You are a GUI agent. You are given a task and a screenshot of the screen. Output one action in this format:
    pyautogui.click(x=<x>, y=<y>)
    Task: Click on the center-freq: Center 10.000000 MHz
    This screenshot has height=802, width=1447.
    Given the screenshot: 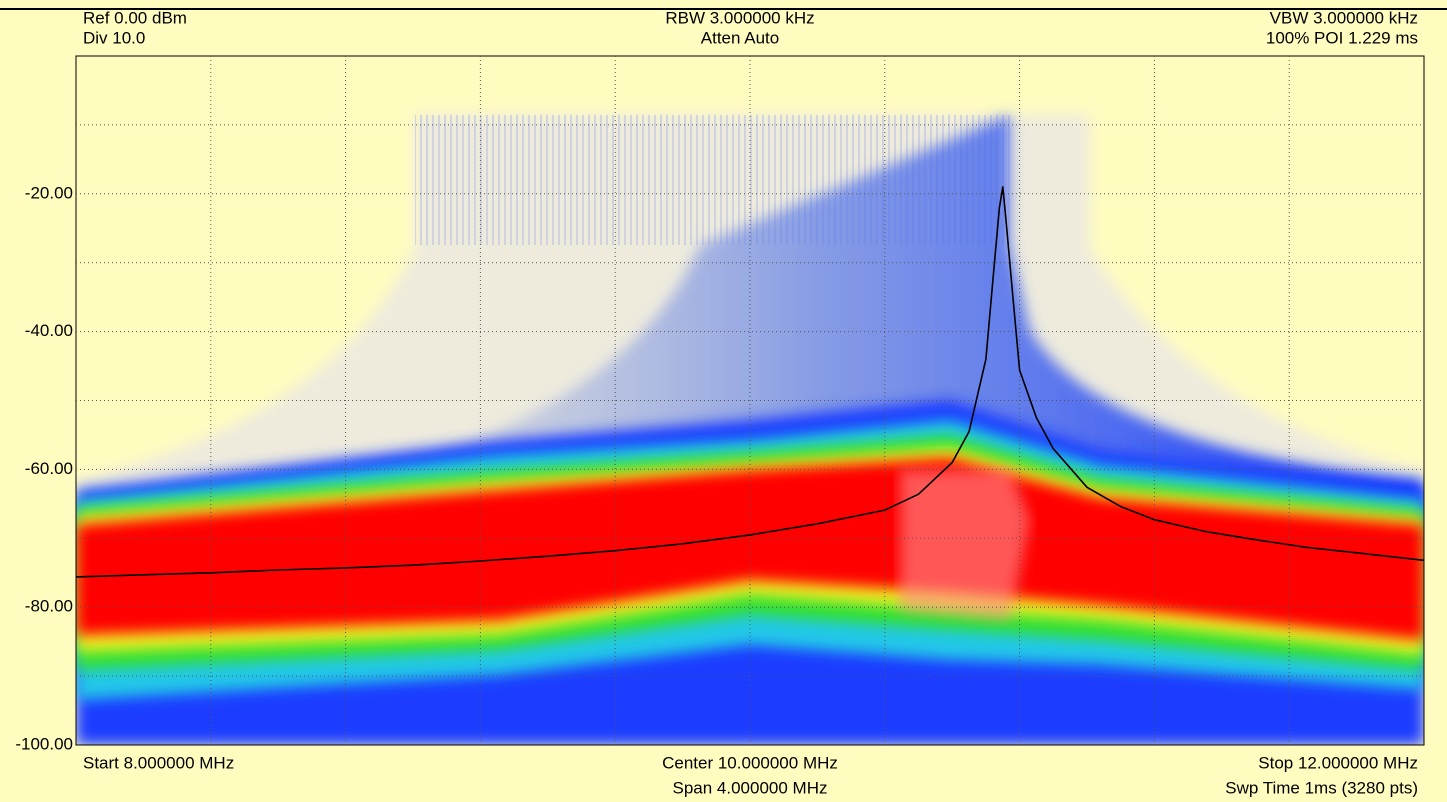 What is the action you would take?
    pyautogui.click(x=750, y=762)
    